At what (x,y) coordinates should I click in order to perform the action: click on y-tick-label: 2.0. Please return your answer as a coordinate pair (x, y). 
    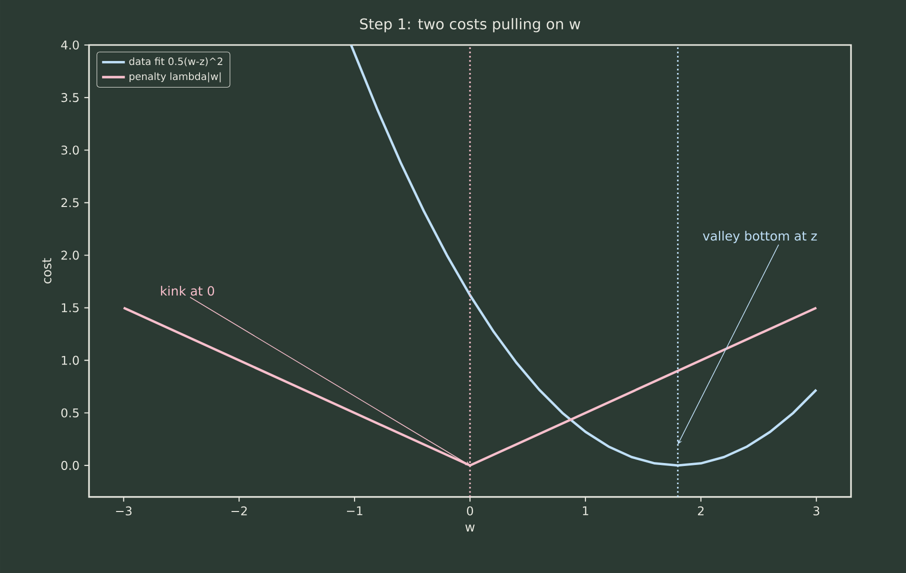
    Looking at the image, I should click on (70, 255).